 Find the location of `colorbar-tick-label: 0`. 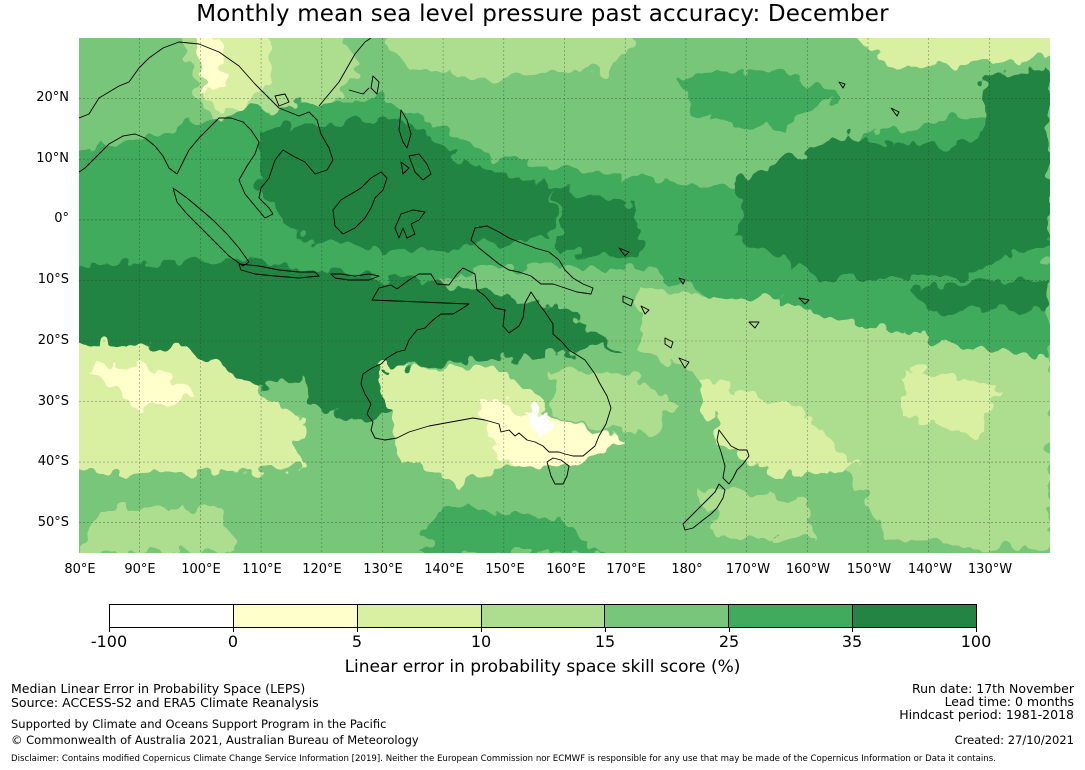

colorbar-tick-label: 0 is located at coordinates (233, 641).